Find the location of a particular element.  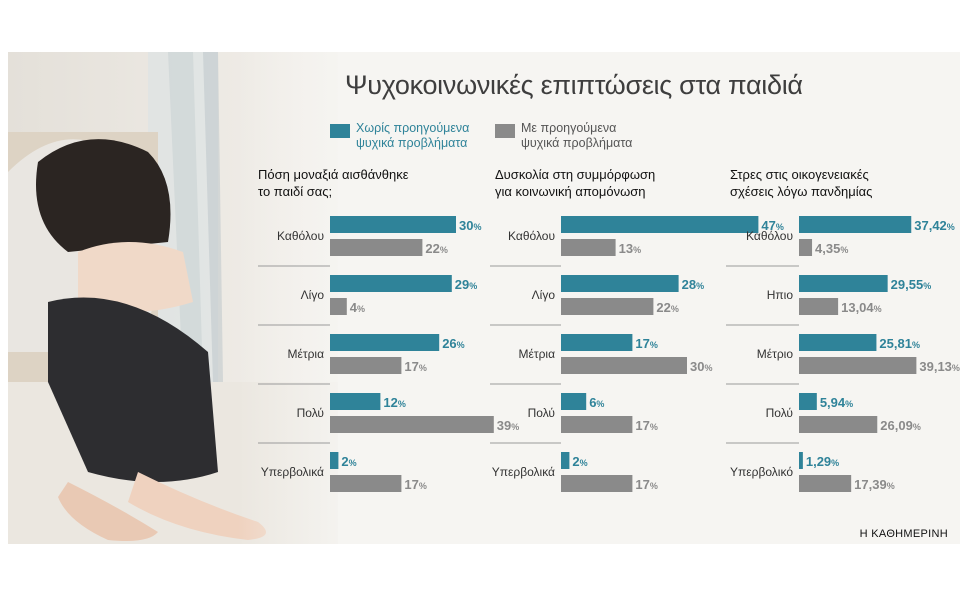

legend-label-line: Με προηγούμενα is located at coordinates (569, 128).